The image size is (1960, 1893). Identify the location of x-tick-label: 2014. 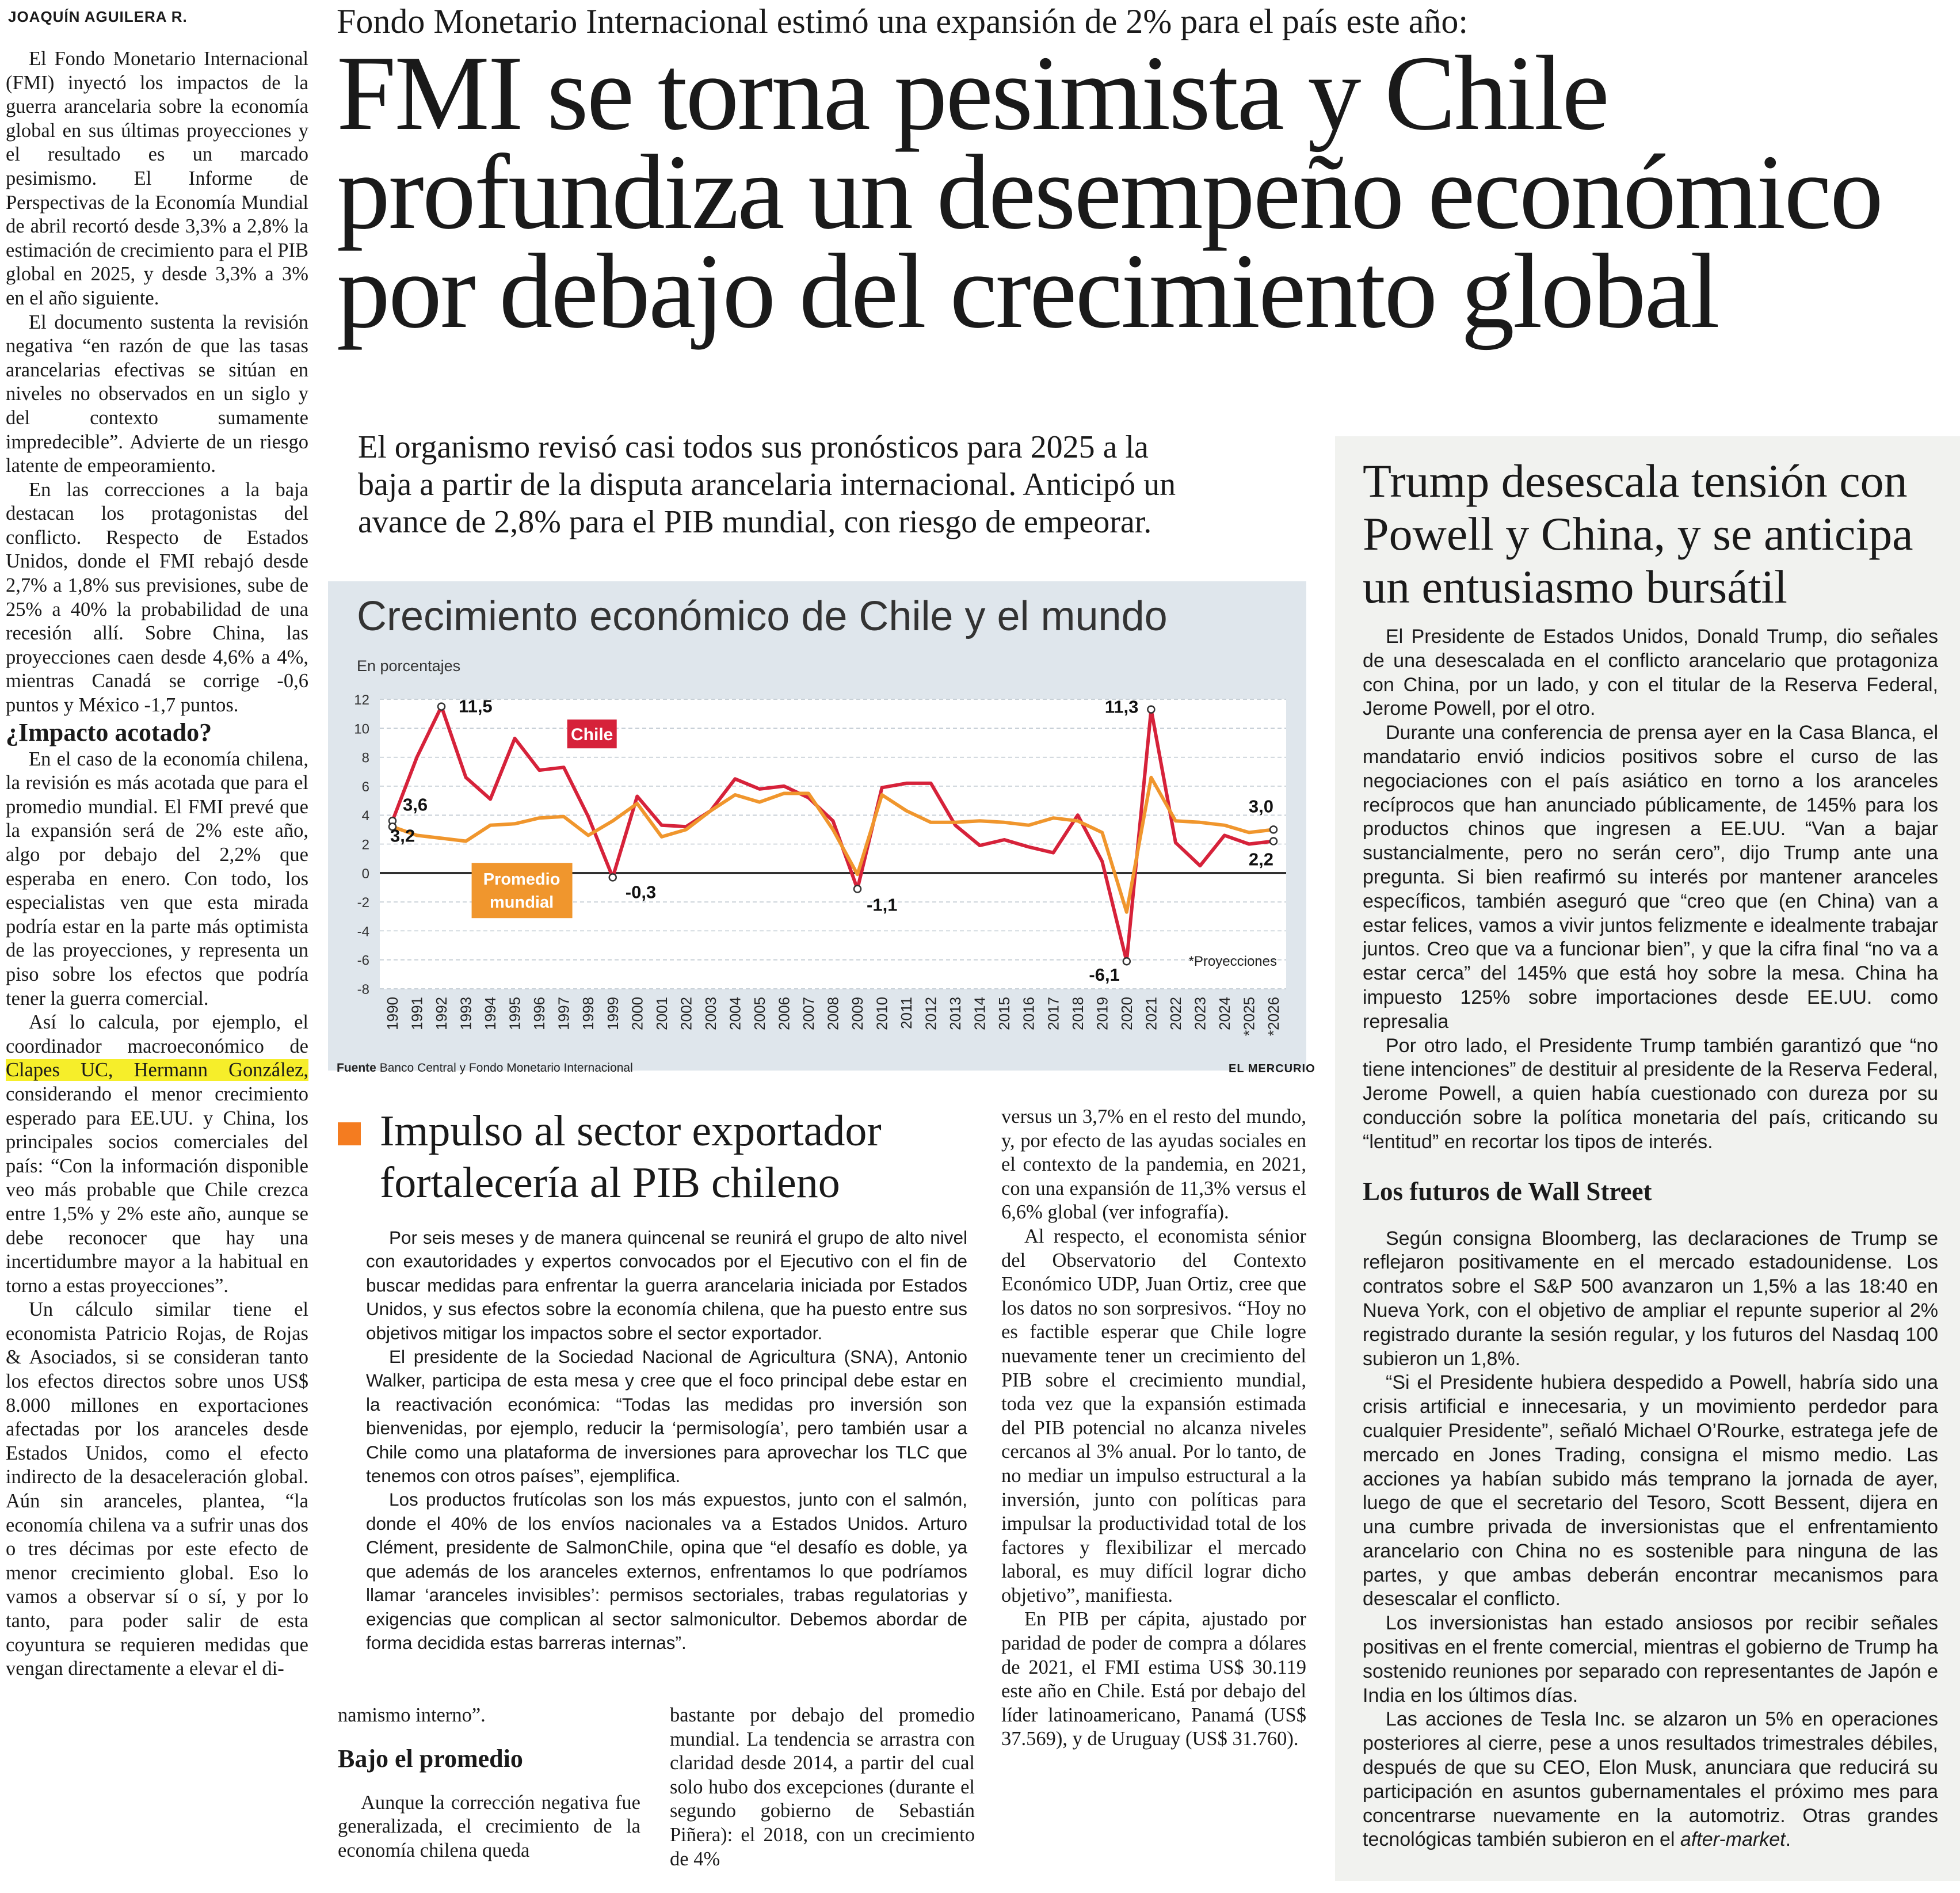
(980, 1013).